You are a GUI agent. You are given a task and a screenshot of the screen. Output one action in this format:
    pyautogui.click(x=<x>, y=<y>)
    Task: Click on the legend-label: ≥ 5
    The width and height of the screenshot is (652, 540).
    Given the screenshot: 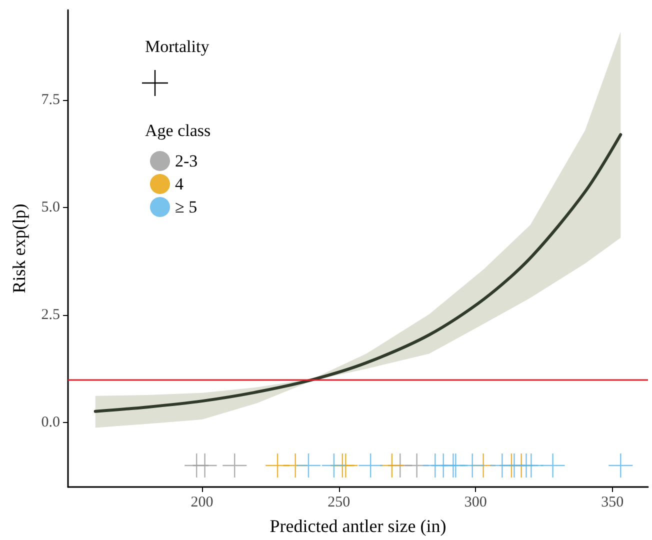 What is the action you would take?
    pyautogui.click(x=186, y=207)
    